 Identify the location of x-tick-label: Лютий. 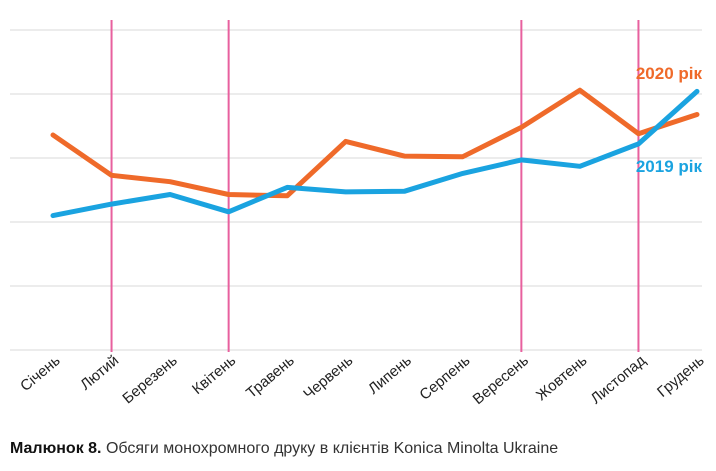
(99, 373).